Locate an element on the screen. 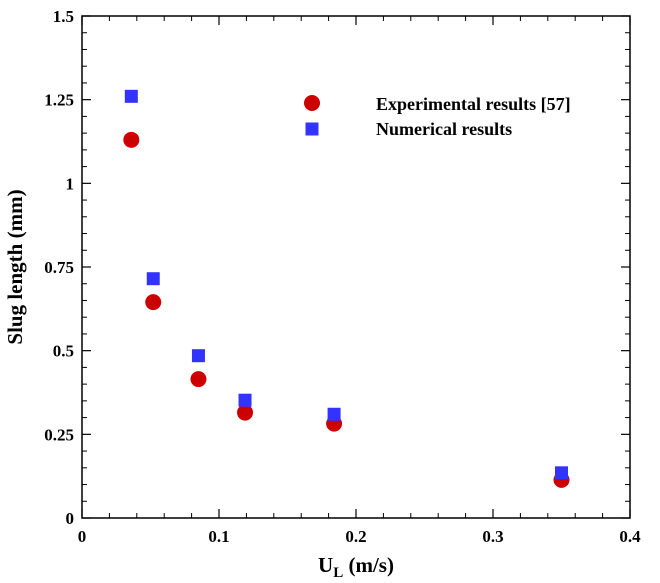 The height and width of the screenshot is (583, 660). legend-label-experimental: Experimental results [57] is located at coordinates (473, 104).